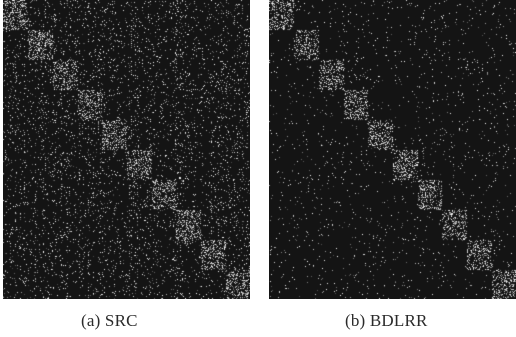  Describe the element at coordinates (109, 320) in the screenshot. I see `caption-src: (a) SRC` at that location.